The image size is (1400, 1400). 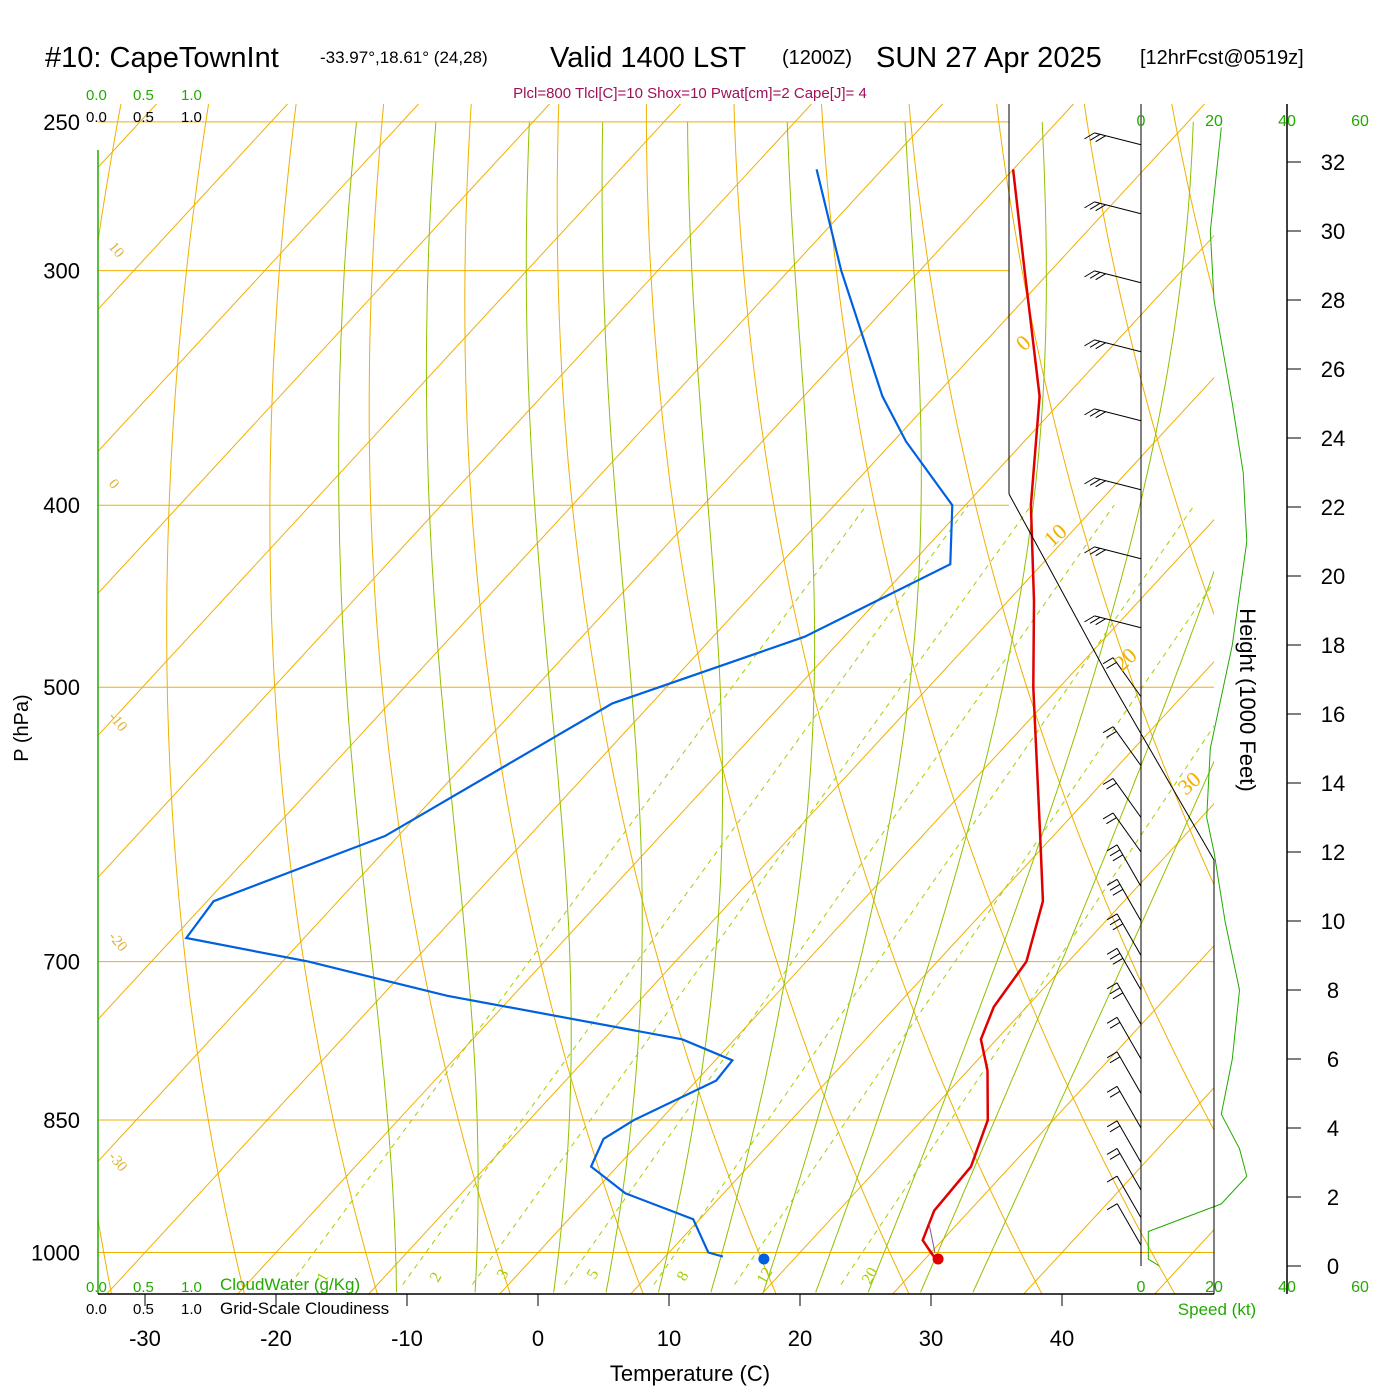 What do you see at coordinates (690, 1373) in the screenshot?
I see `x-axis-title: Temperature (C)` at bounding box center [690, 1373].